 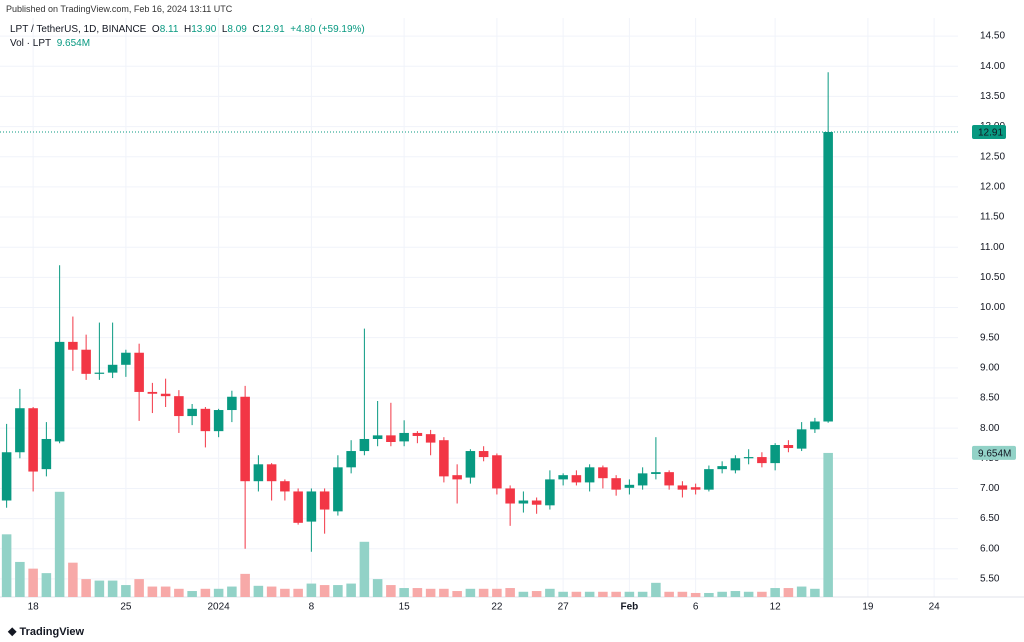 I want to click on y-tick-label: 6.50, so click(x=990, y=518).